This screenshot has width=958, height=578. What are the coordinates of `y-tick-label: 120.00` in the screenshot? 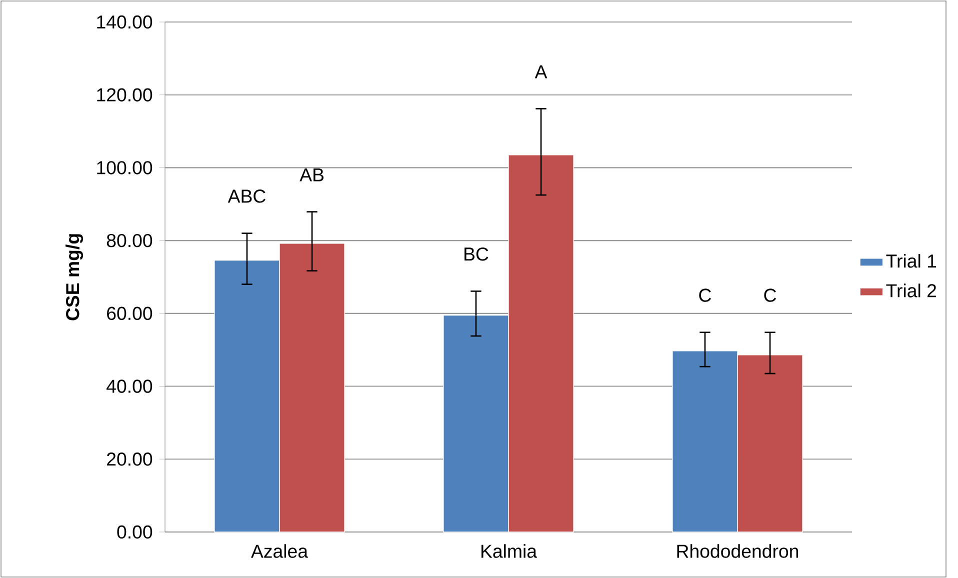 It's located at (124, 95).